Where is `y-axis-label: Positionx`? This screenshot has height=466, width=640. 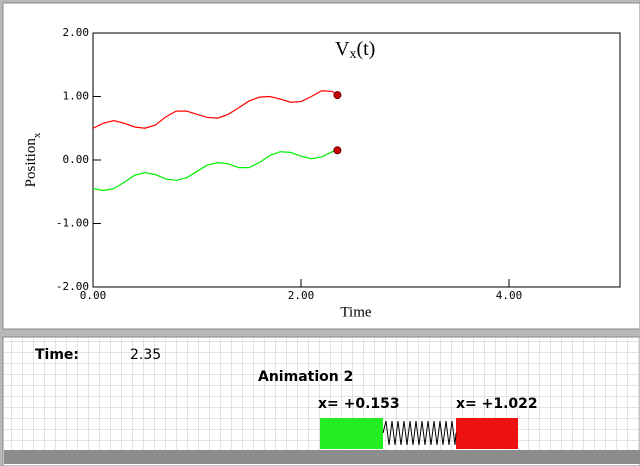
y-axis-label: Positionx is located at coordinates (32, 159).